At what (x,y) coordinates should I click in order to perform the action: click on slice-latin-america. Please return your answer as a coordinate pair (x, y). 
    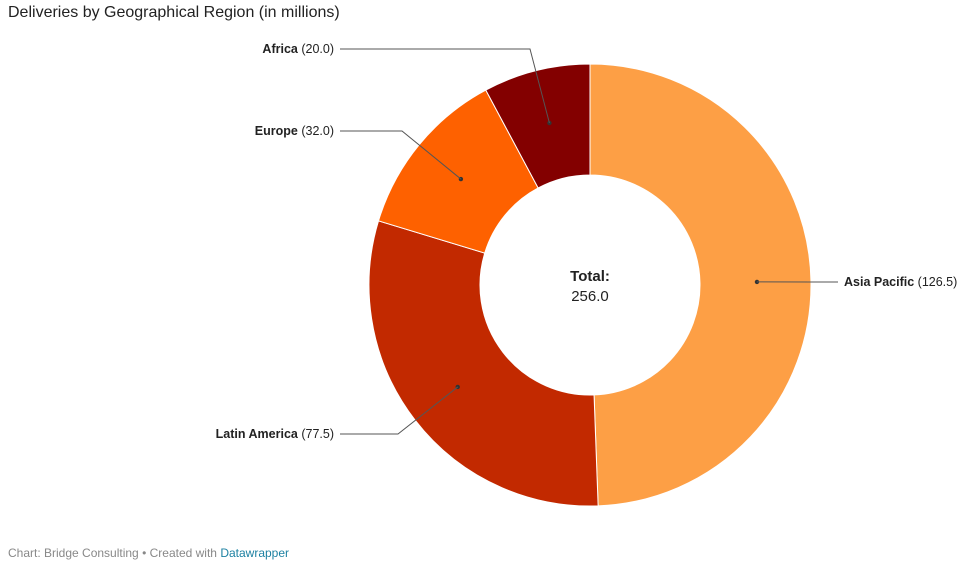
    Looking at the image, I should click on (483, 363).